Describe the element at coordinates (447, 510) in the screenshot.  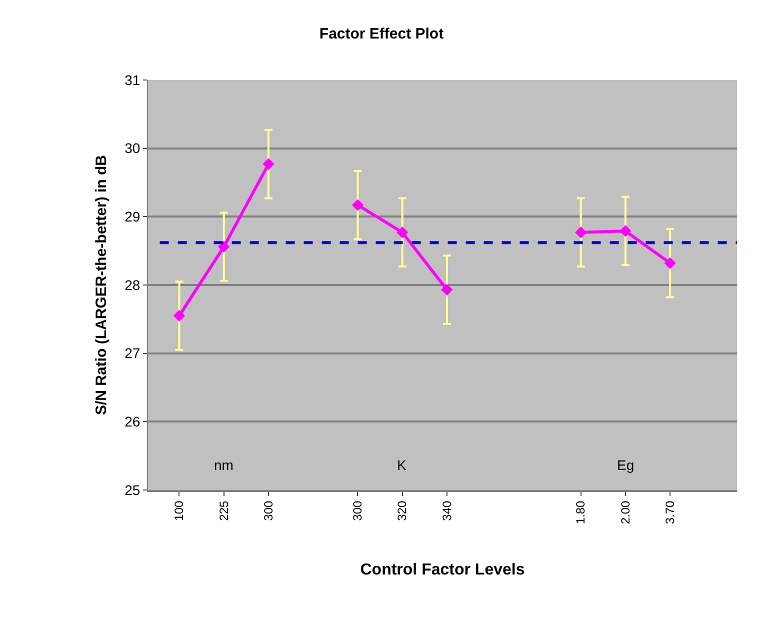
I see `x-tick-label: 340` at that location.